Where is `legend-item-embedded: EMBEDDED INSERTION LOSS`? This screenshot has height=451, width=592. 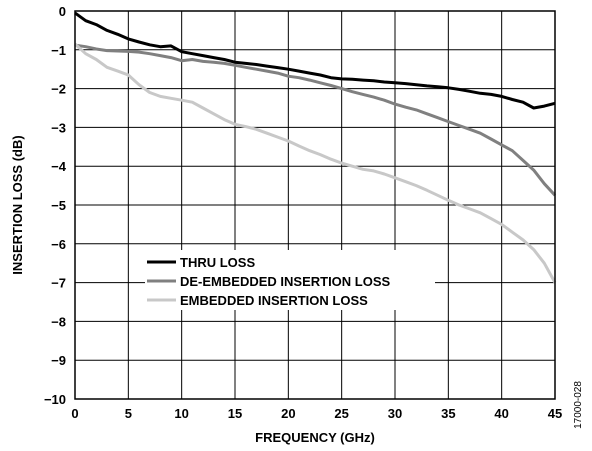
legend-item-embedded: EMBEDDED INSERTION LOSS is located at coordinates (257, 300).